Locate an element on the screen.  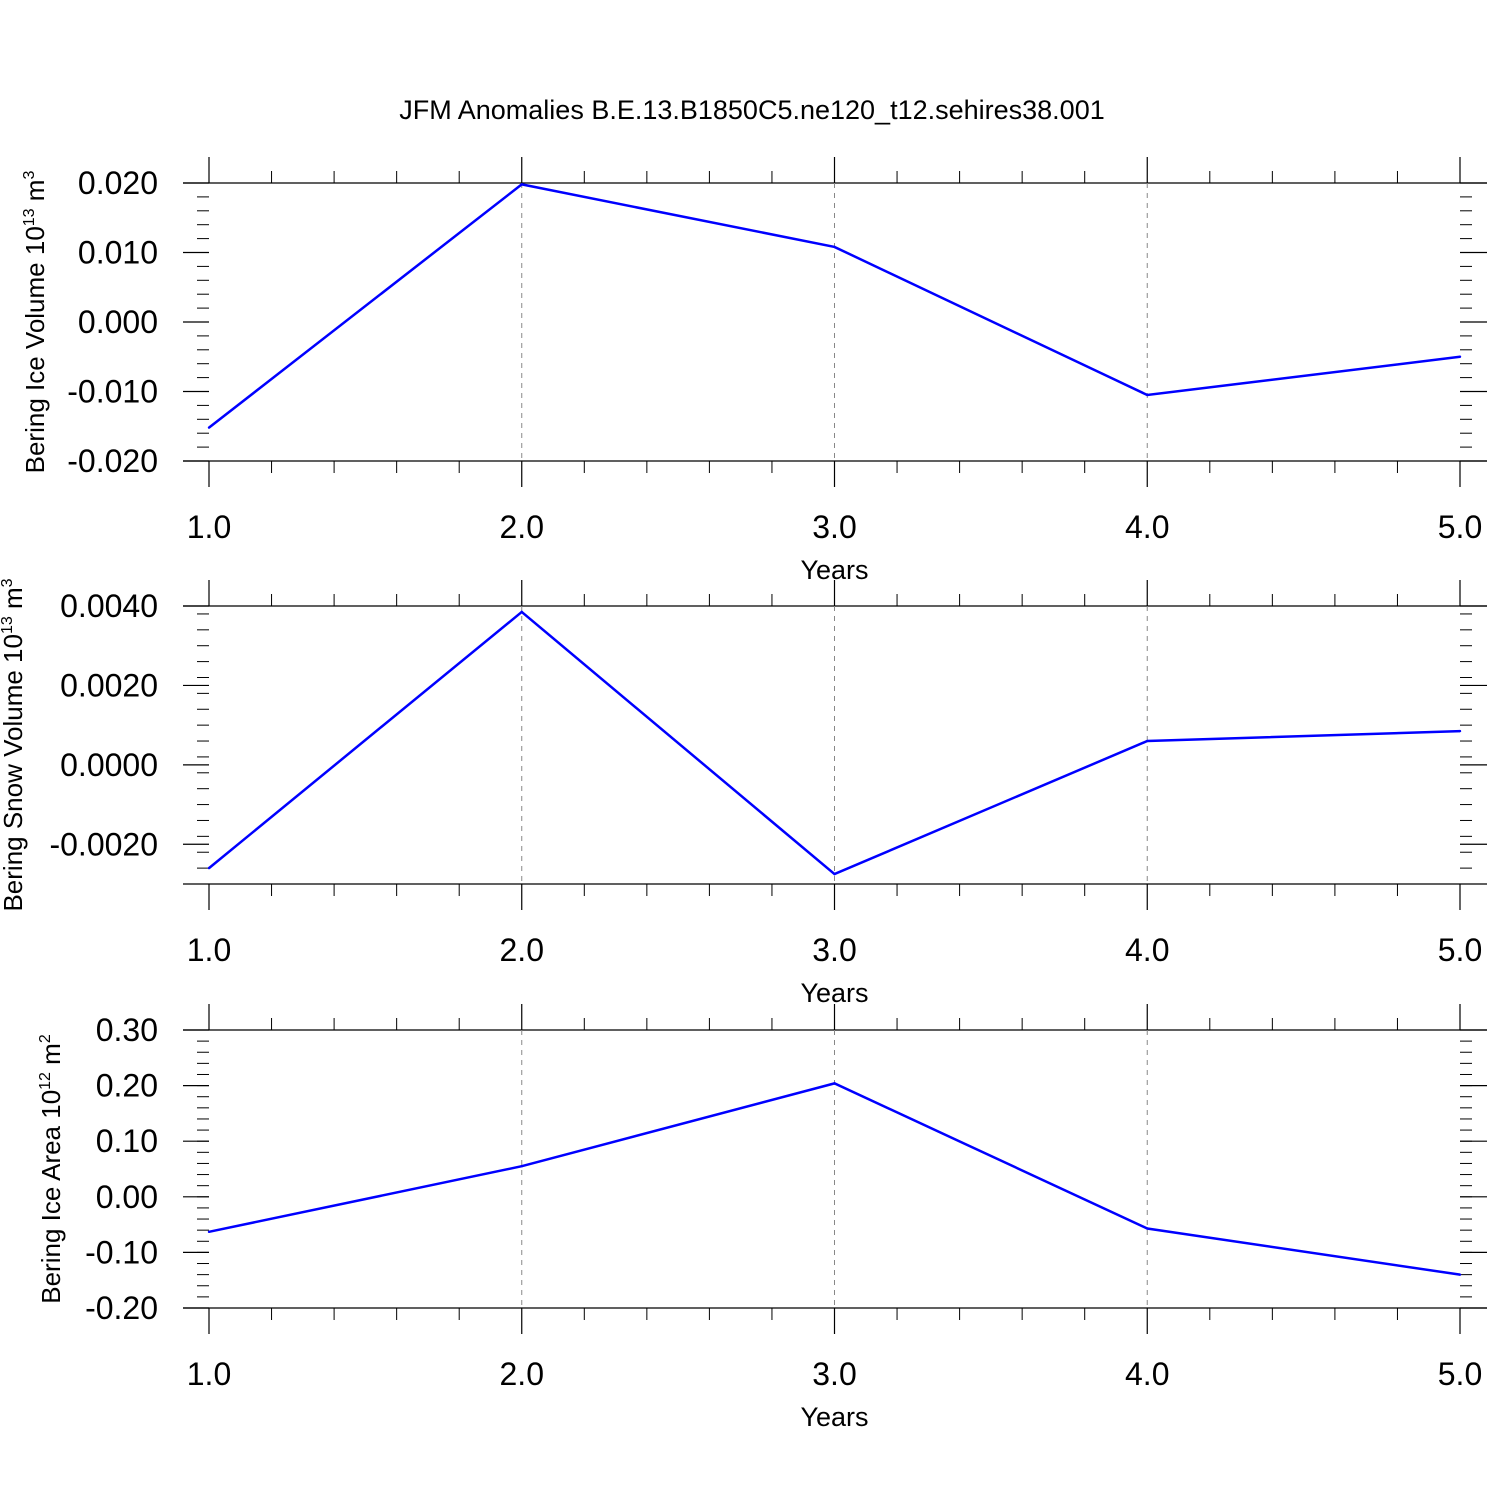
y-tick-label: -0.10 is located at coordinates (121, 1252).